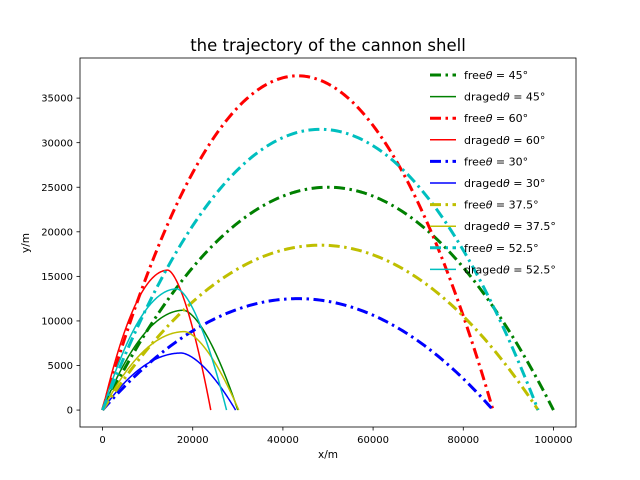  What do you see at coordinates (193, 440) in the screenshot?
I see `x-tick-label-1: 20000` at bounding box center [193, 440].